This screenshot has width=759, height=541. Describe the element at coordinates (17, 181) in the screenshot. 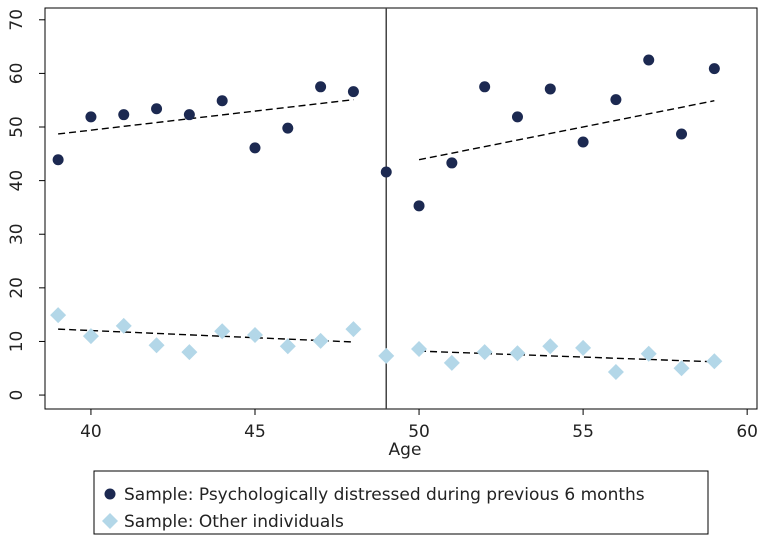

I see `y-tick-label: 40` at that location.